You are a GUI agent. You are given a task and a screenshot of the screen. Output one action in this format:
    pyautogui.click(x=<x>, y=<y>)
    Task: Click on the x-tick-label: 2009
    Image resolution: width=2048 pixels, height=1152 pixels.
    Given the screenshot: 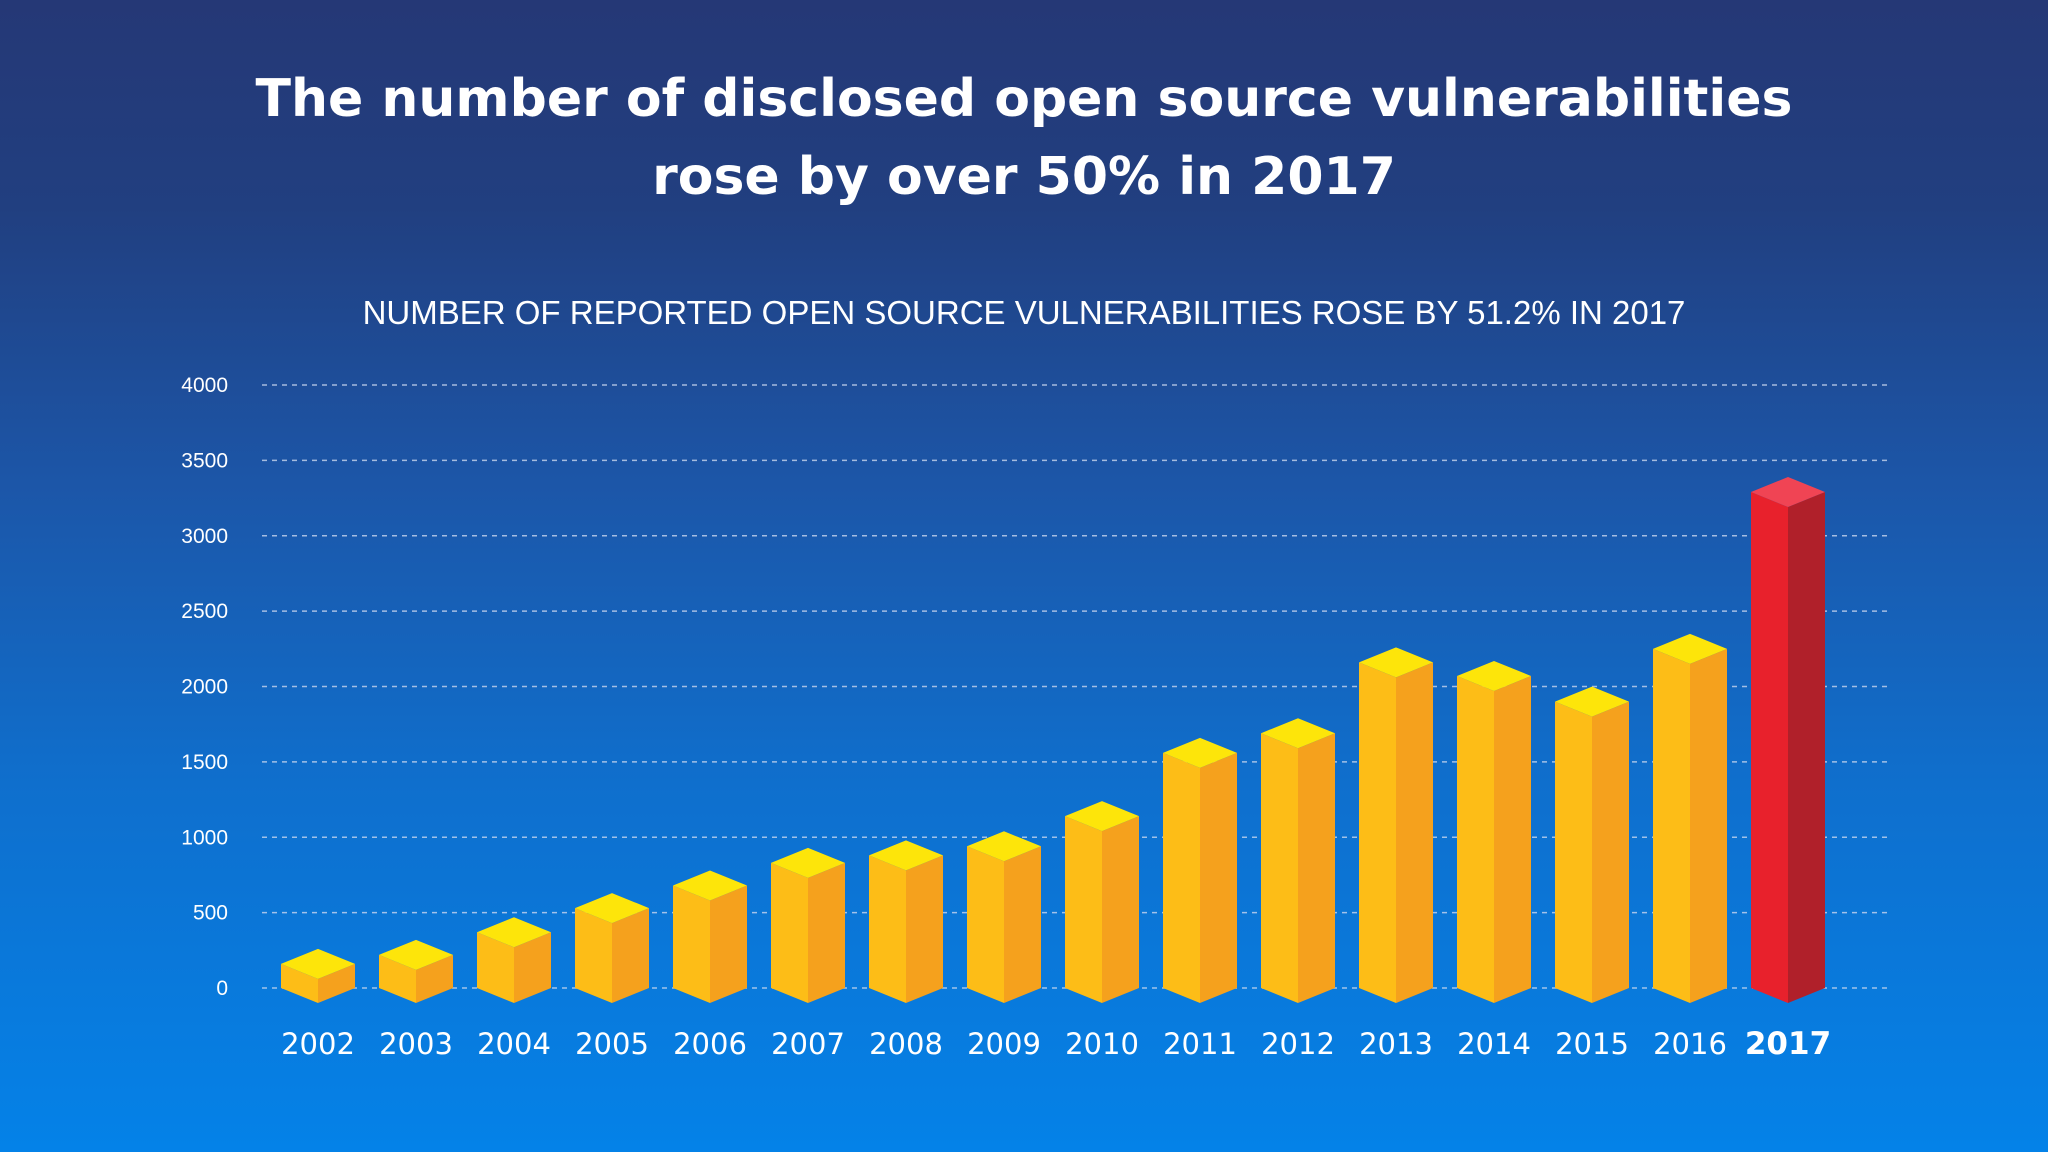 What is the action you would take?
    pyautogui.click(x=1004, y=1044)
    